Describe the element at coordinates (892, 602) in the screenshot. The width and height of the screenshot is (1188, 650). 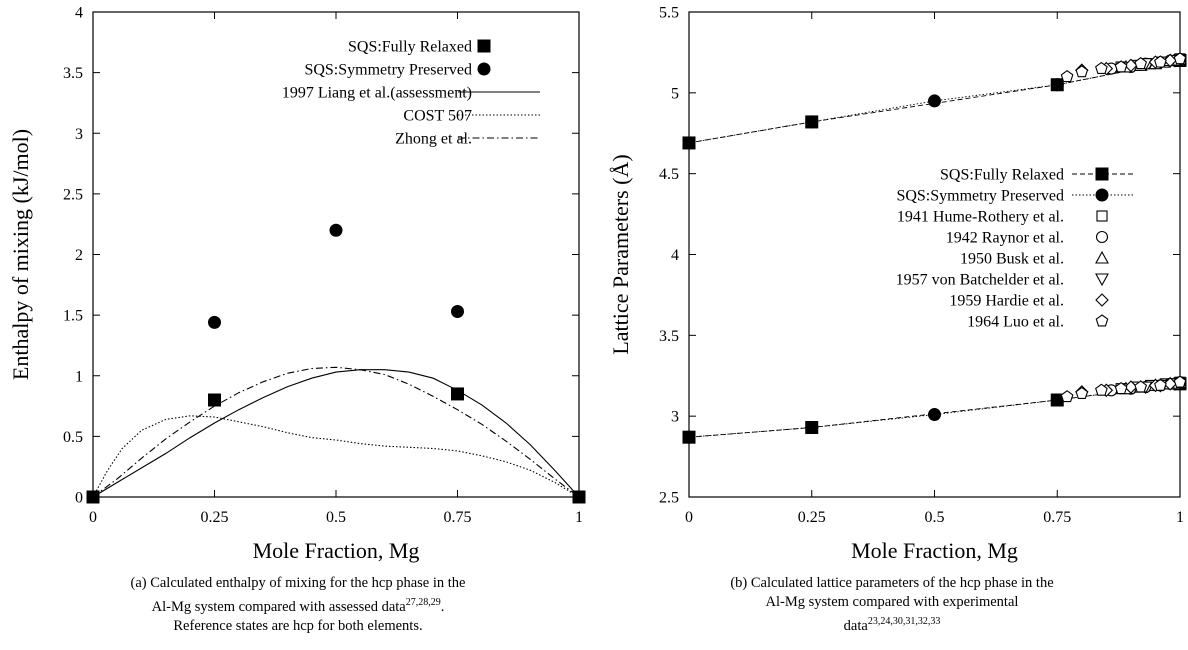
I see `caption-b-line2: Al-Mg system compared with experimental` at that location.